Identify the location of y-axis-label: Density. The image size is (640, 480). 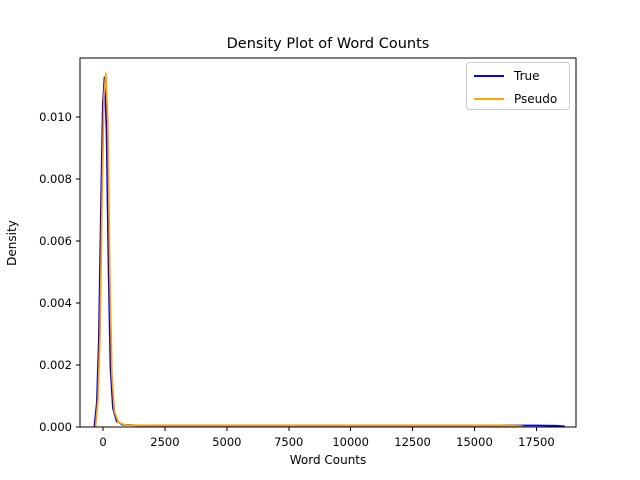
(12, 243).